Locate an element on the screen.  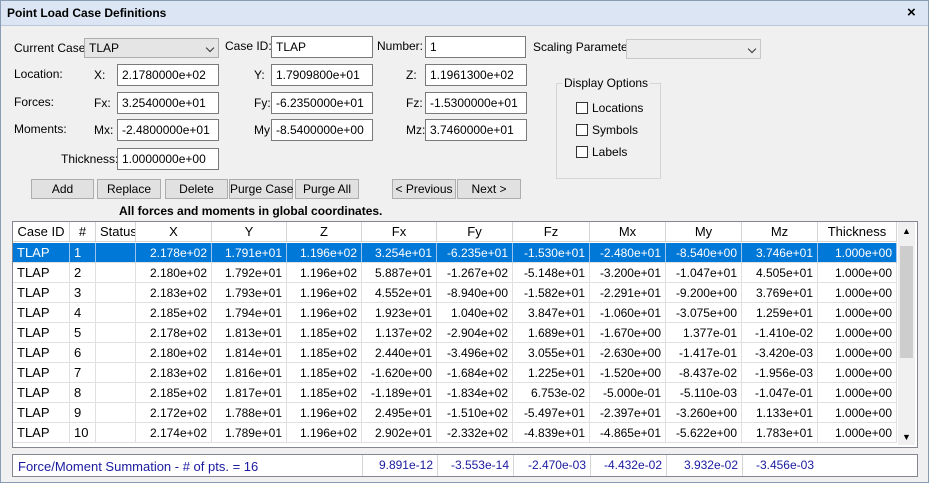
table-cell: 2.440e+01 is located at coordinates (399, 353).